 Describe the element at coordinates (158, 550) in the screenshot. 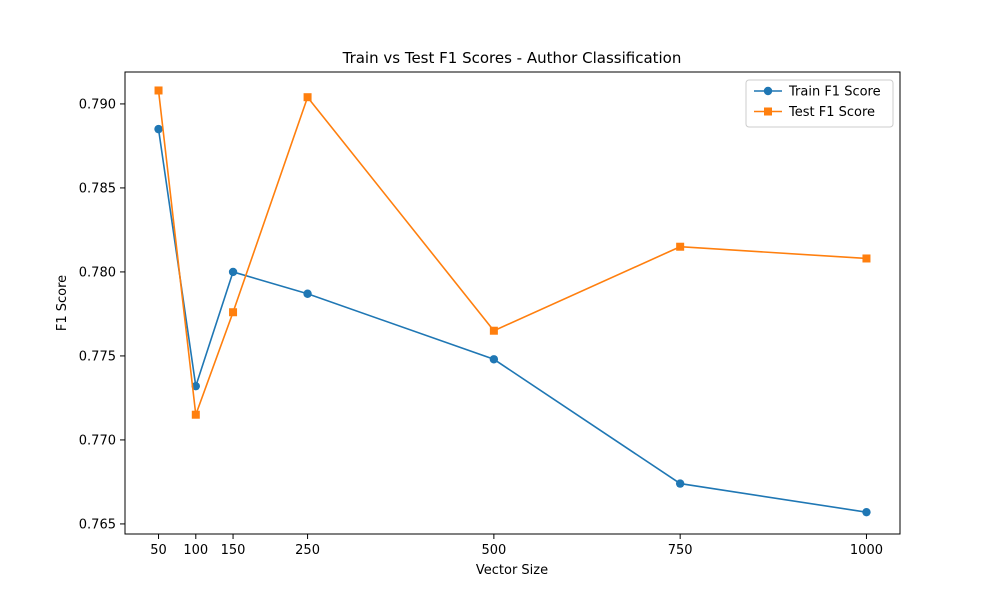

I see `x-tick-label: 50` at that location.